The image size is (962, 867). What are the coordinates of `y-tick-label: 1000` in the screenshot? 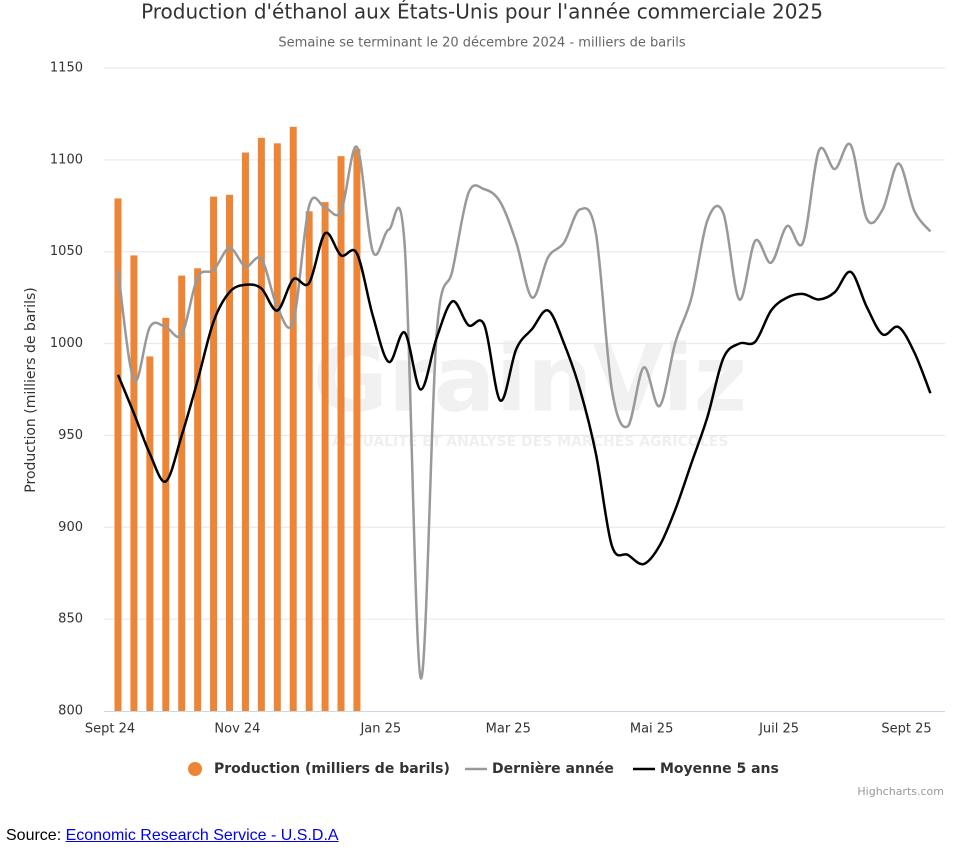 It's located at (66, 343).